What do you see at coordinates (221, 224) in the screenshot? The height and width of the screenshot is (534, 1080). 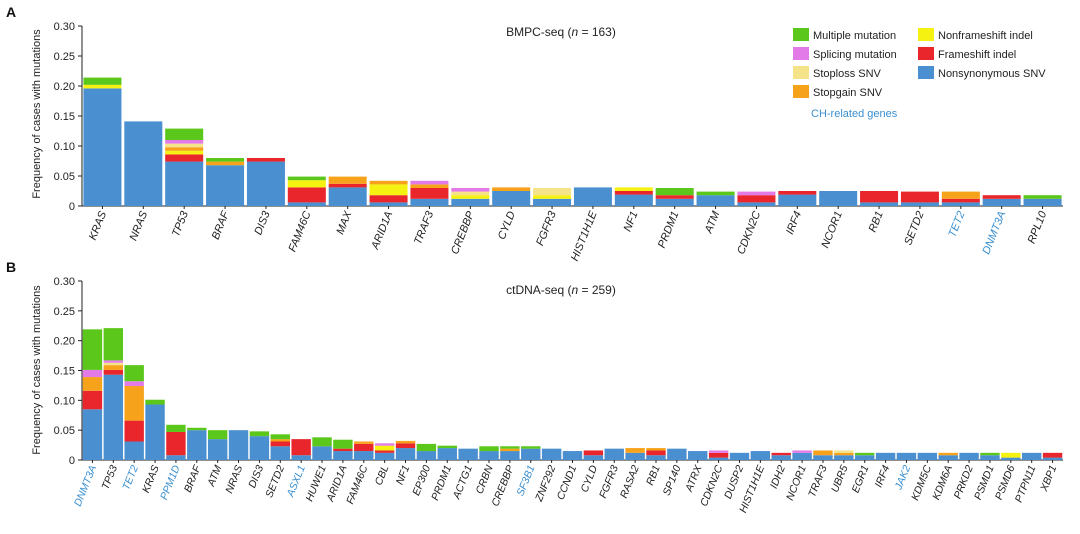 I see `panel-a-x-label-braf: BRAF` at bounding box center [221, 224].